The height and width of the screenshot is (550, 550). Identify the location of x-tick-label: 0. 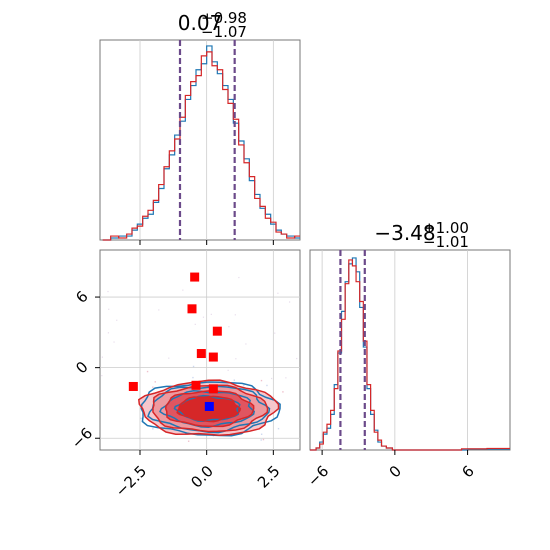
(395, 471).